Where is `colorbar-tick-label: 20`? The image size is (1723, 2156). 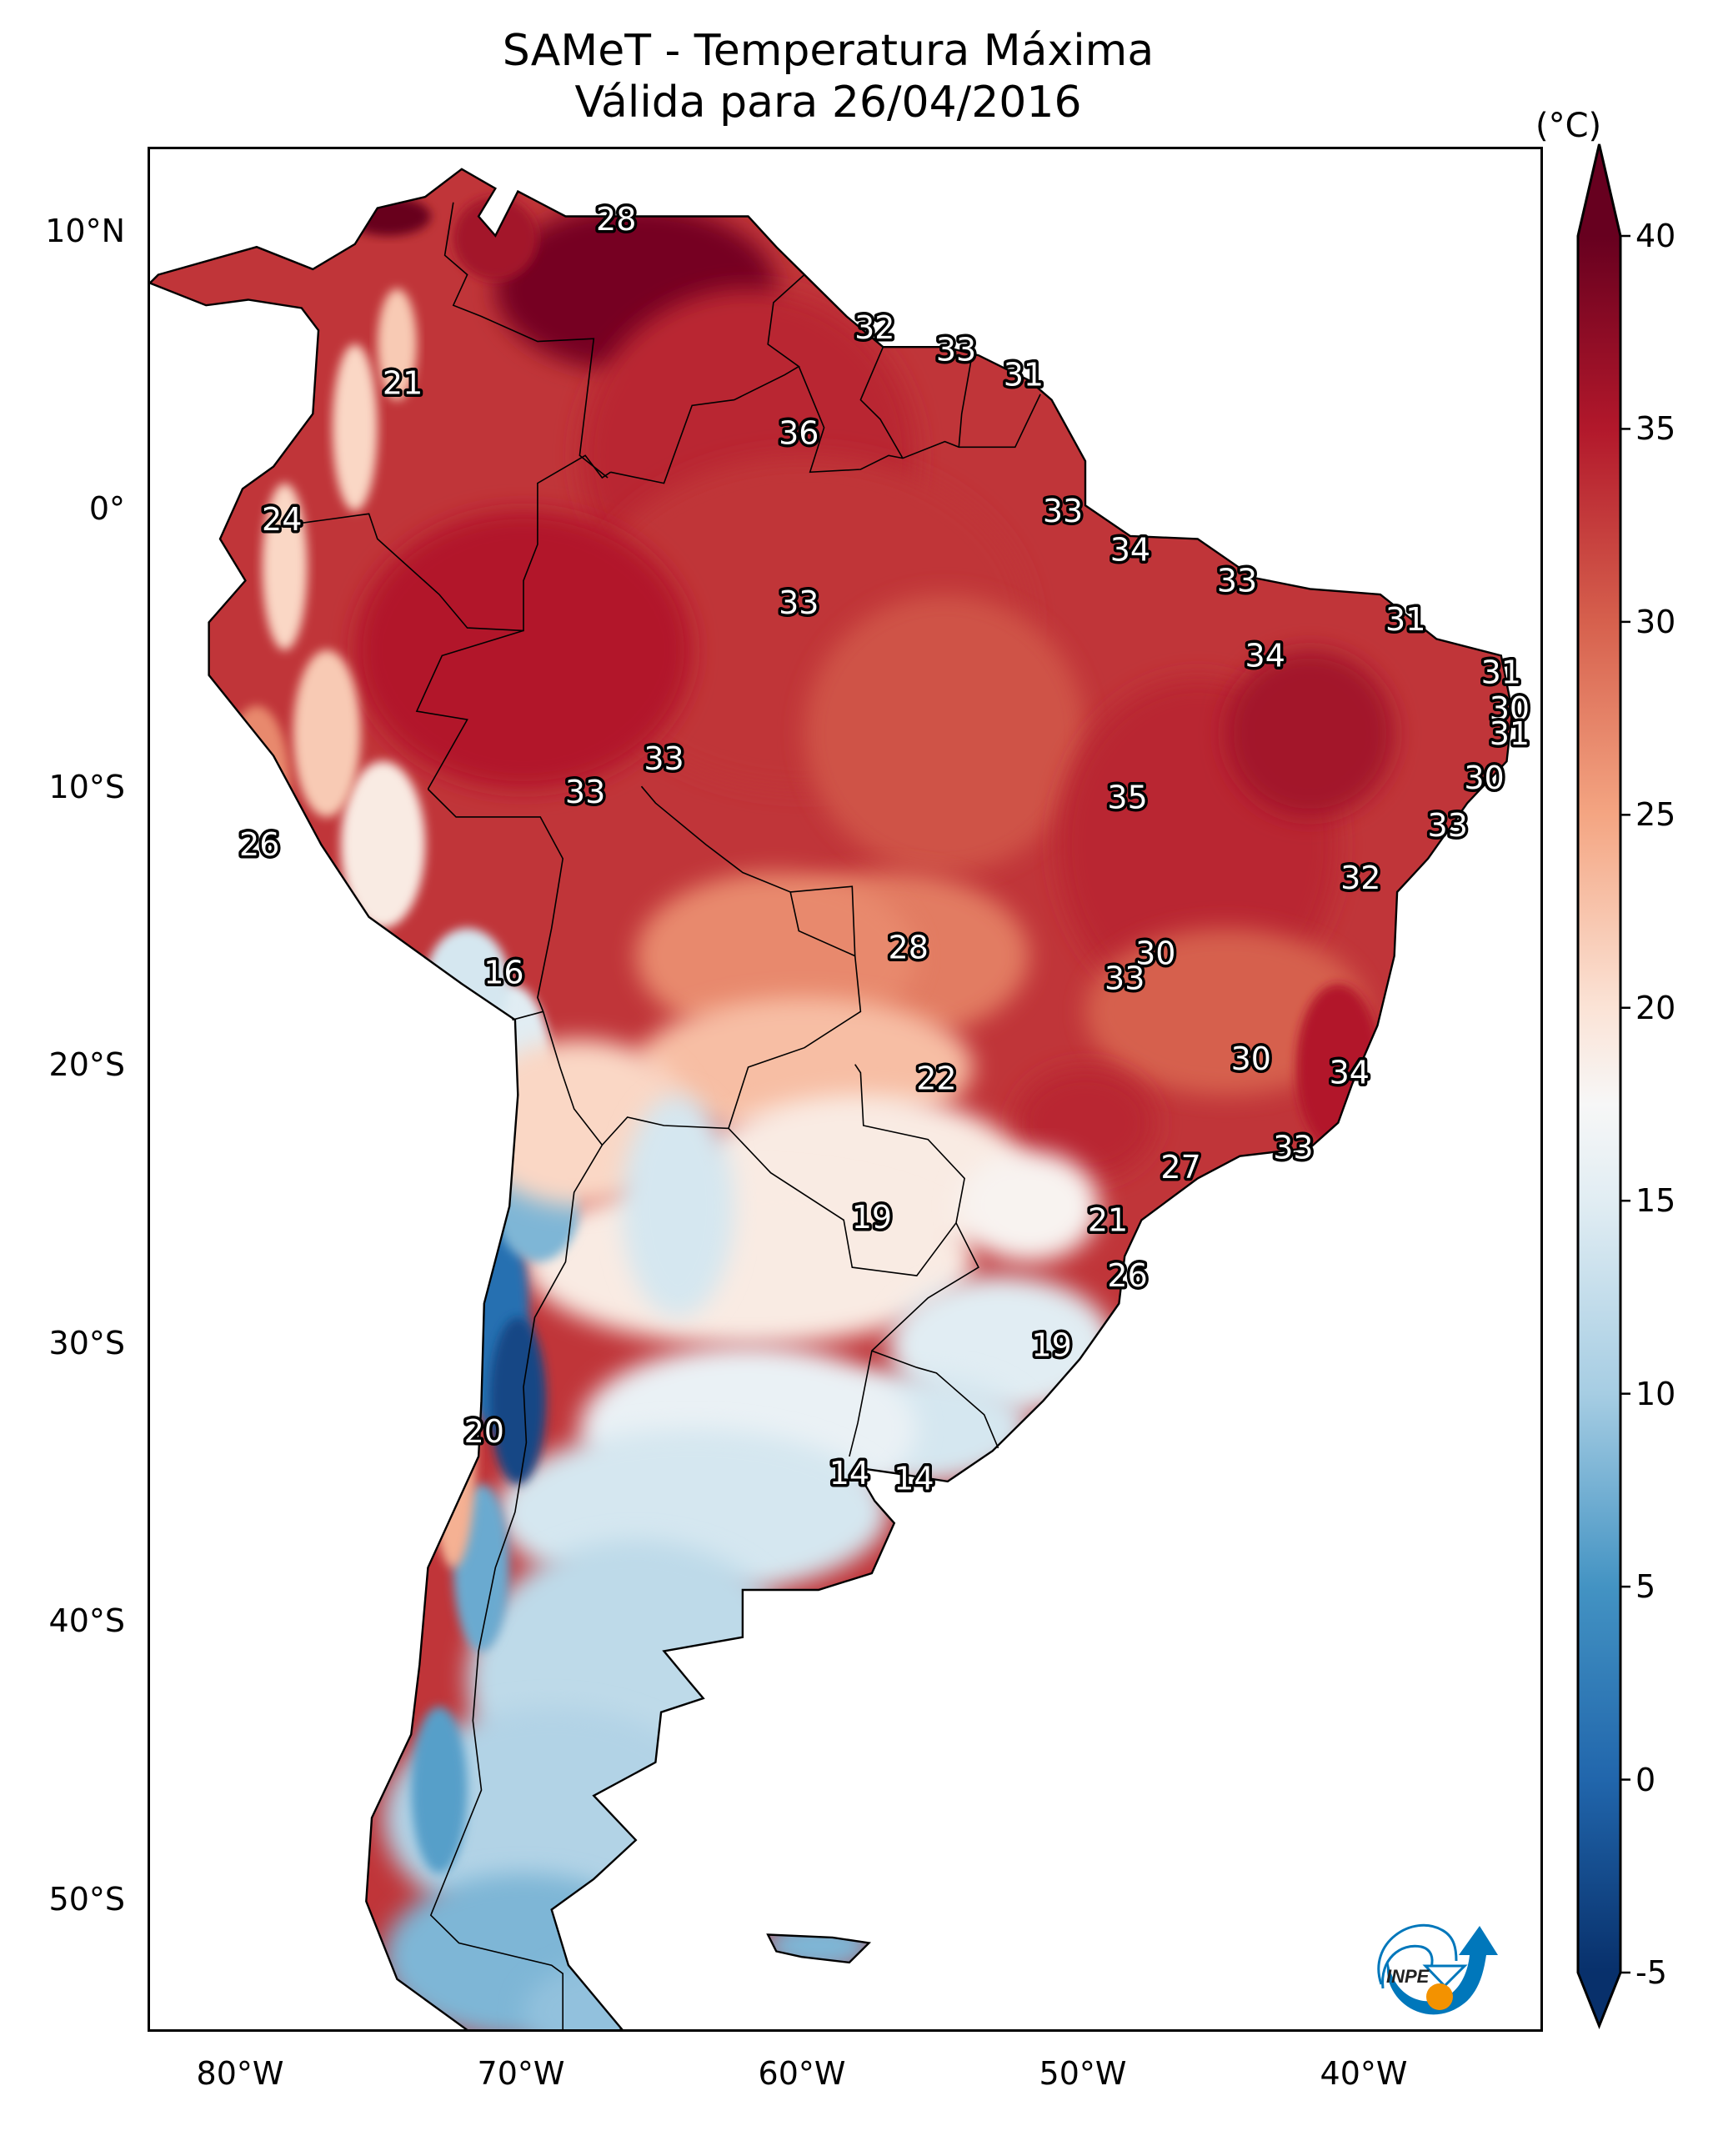
colorbar-tick-label: 20 is located at coordinates (1655, 1007).